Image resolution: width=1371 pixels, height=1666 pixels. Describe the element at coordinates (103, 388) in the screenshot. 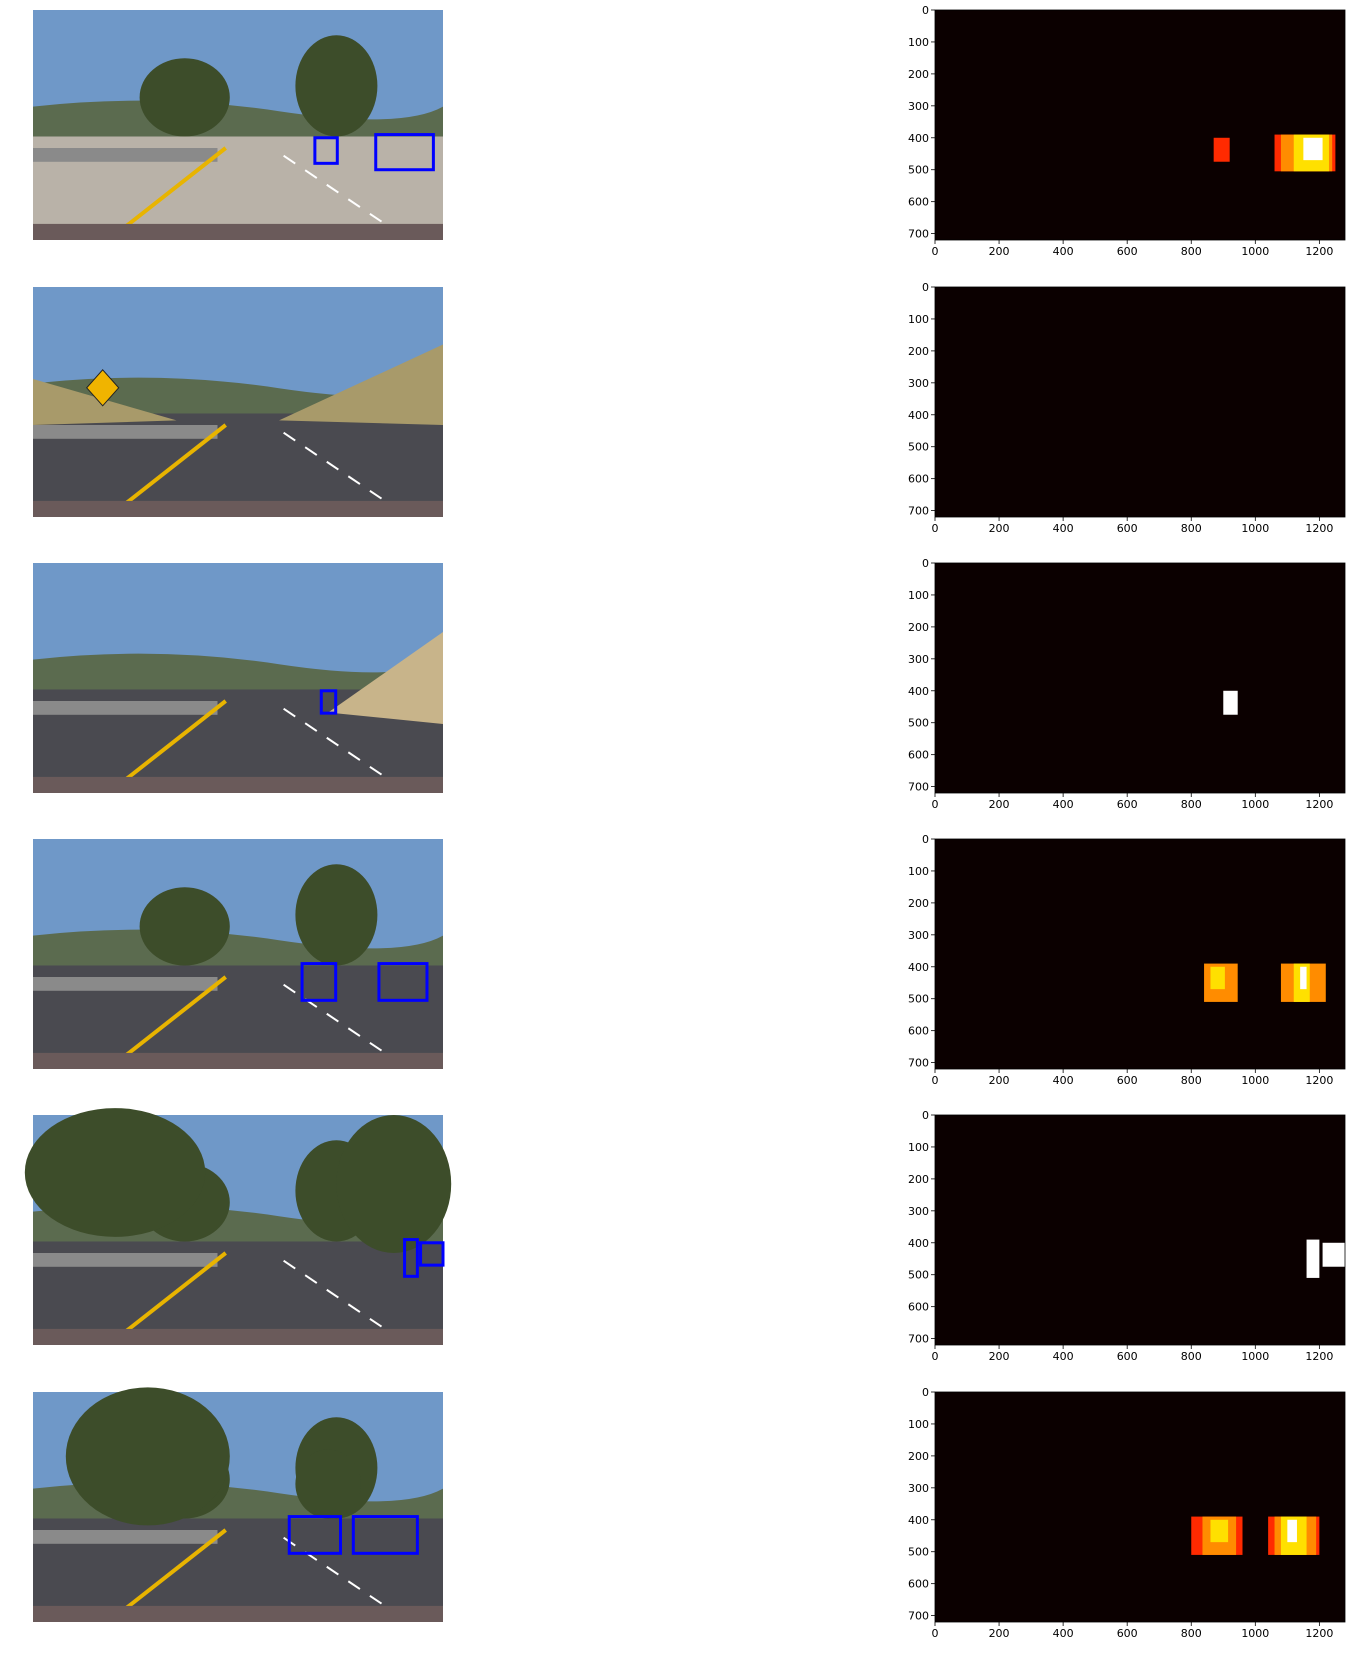

I see `deer-crossing-sign` at that location.